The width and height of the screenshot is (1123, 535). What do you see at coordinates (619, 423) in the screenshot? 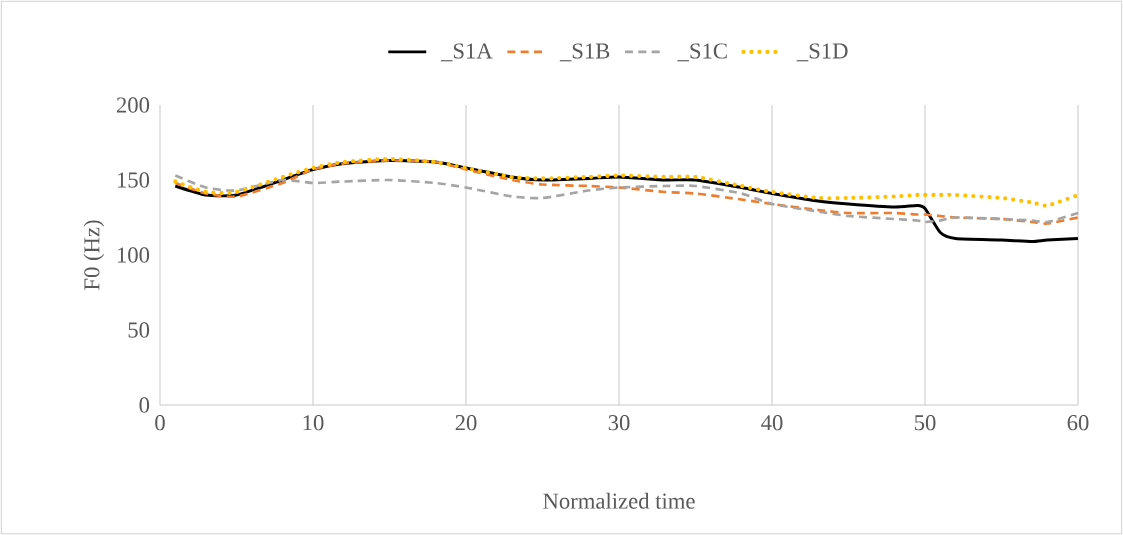
I see `x-tick-label: 30` at bounding box center [619, 423].